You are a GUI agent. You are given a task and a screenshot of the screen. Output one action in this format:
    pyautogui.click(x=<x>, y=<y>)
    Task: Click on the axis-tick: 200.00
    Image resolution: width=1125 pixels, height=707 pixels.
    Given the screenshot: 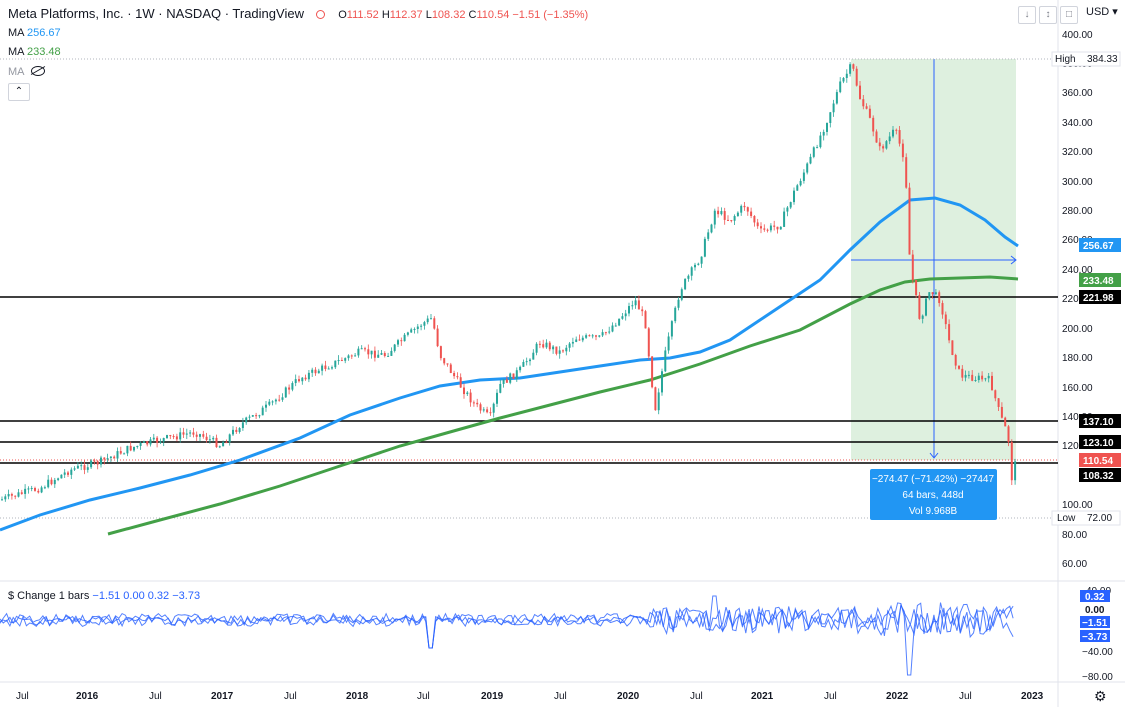 What is the action you would take?
    pyautogui.click(x=1077, y=329)
    